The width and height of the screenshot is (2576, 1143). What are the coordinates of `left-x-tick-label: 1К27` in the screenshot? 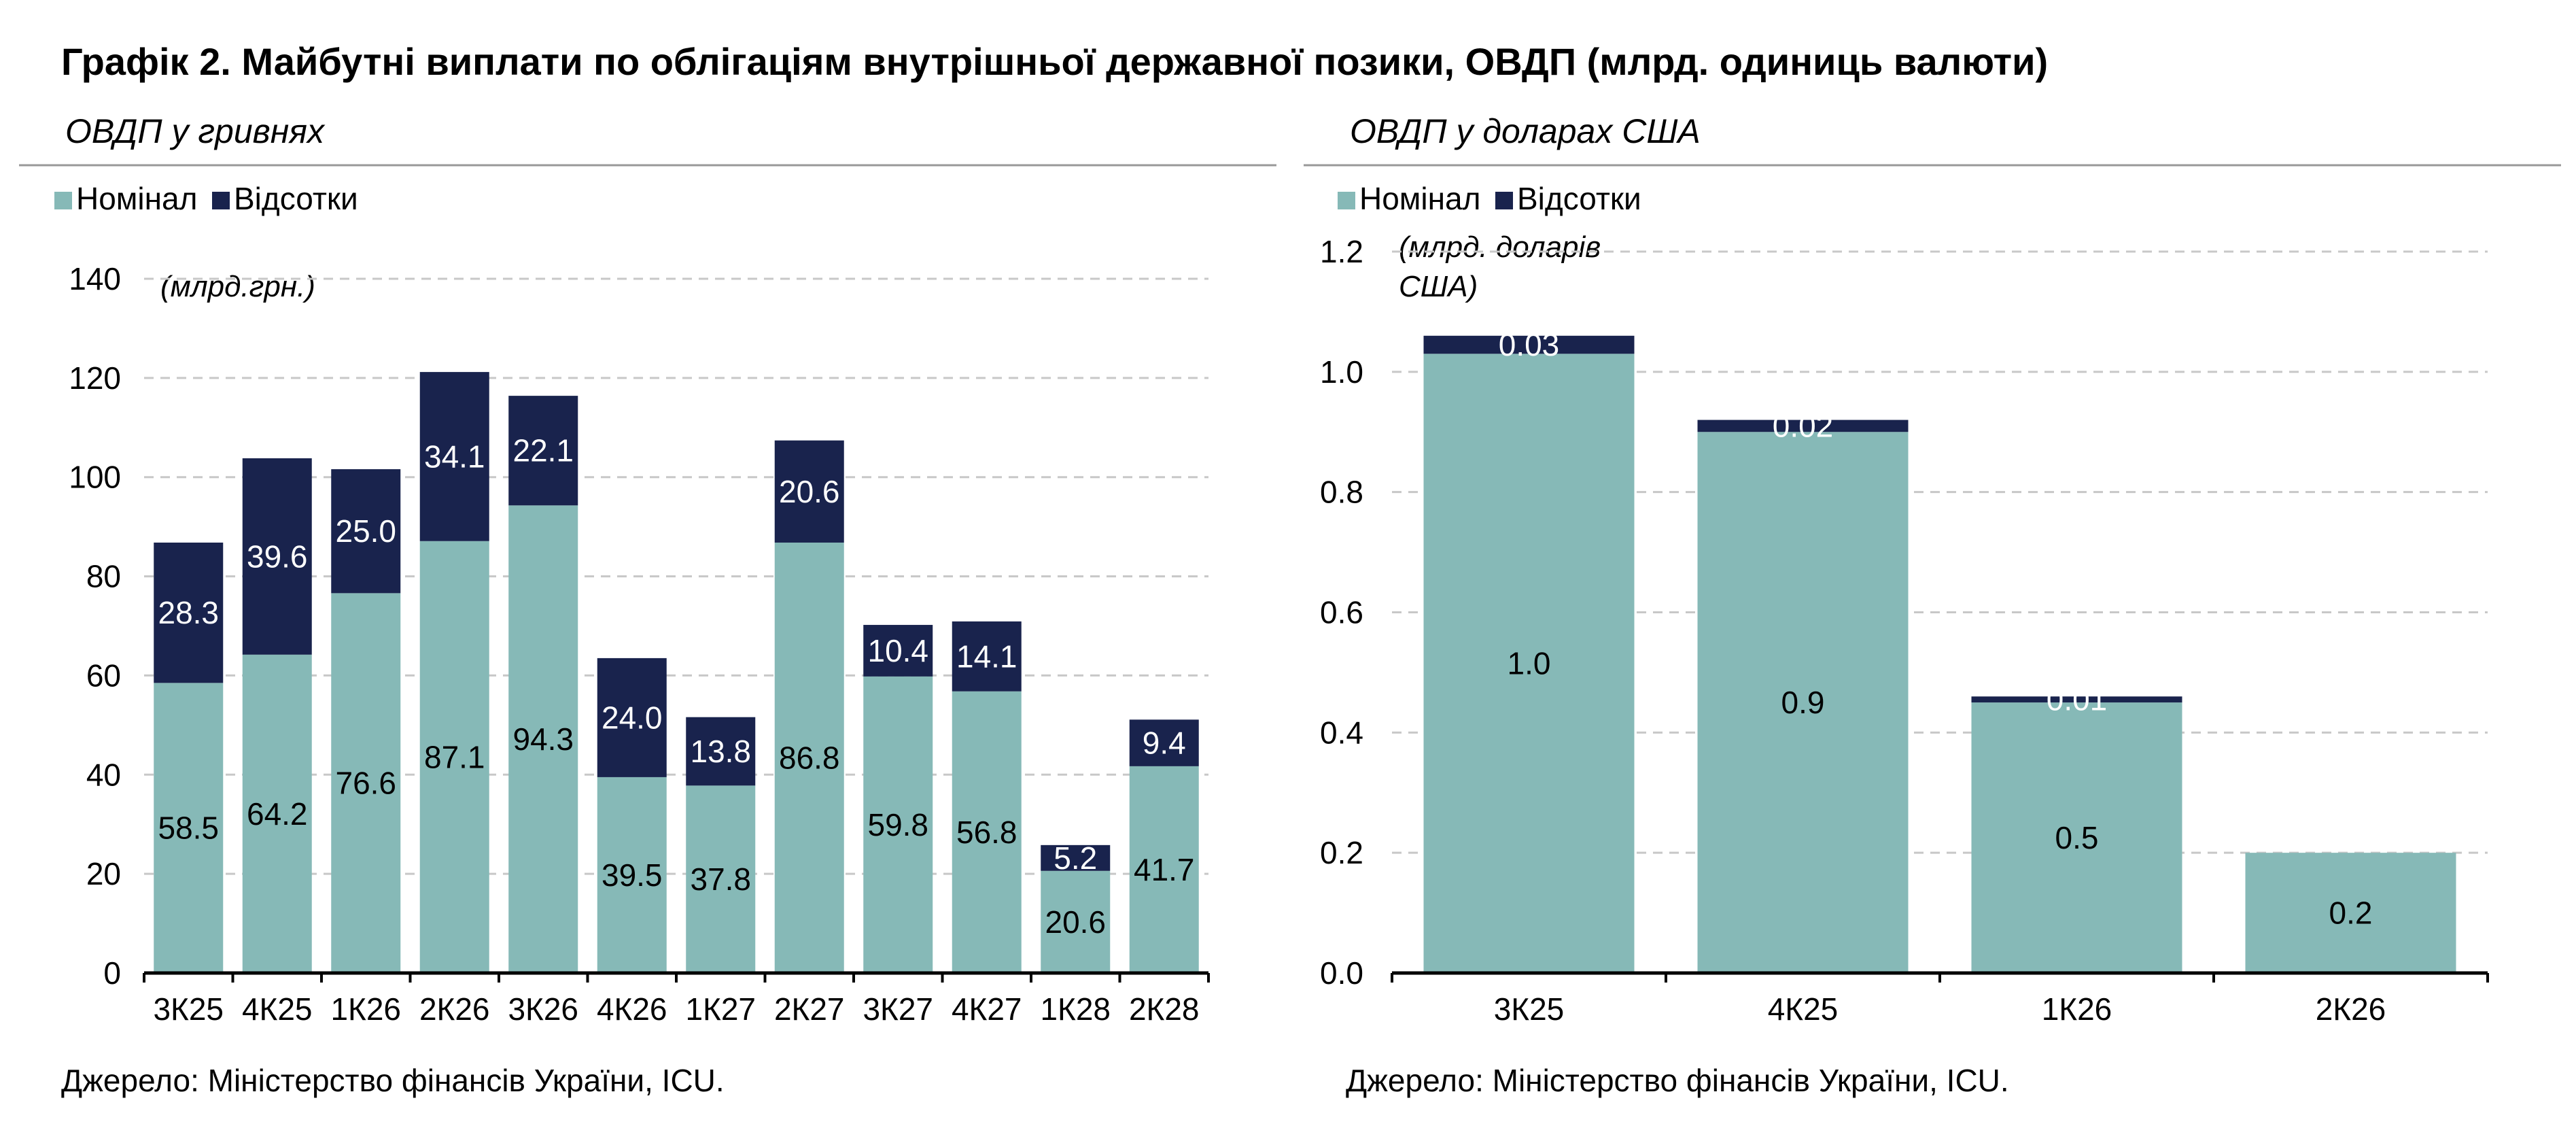 It's located at (720, 1009).